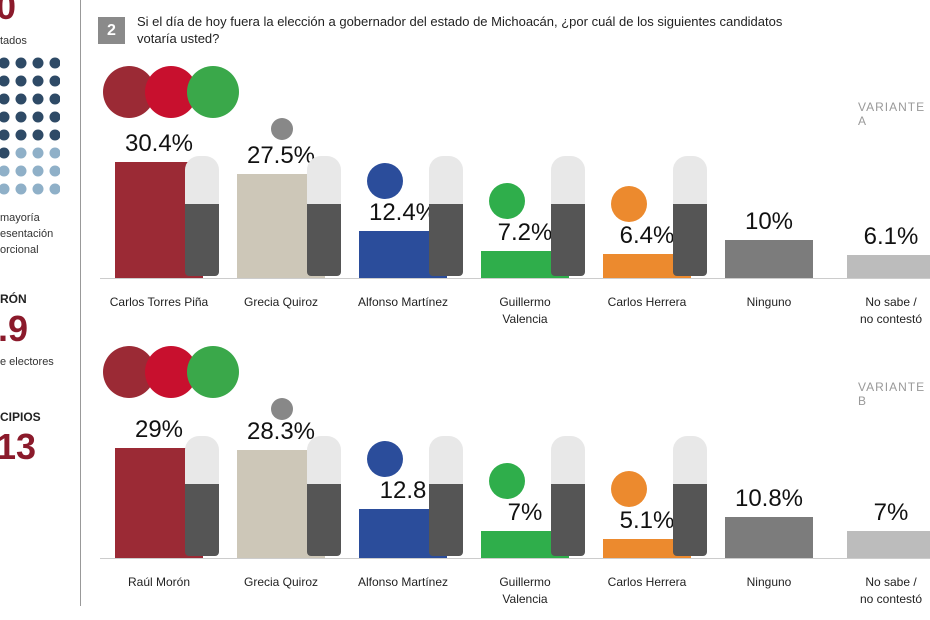 Image resolution: width=930 pixels, height=620 pixels. What do you see at coordinates (647, 235) in the screenshot?
I see `value-label: 6.4%` at bounding box center [647, 235].